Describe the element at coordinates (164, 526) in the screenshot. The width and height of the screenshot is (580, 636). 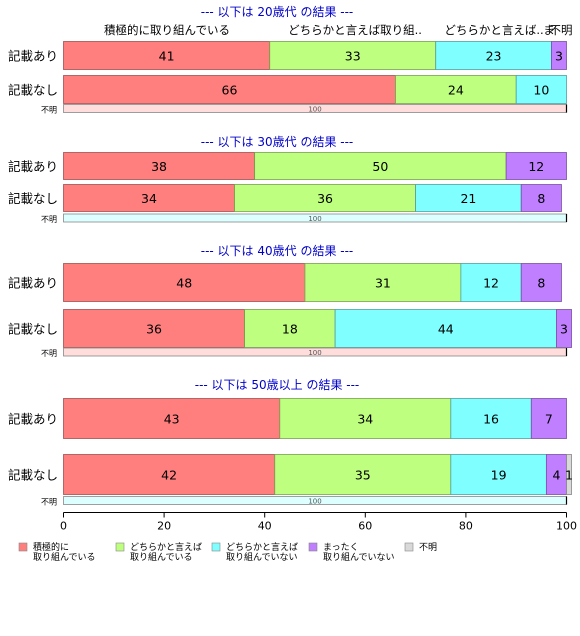
I see `x-tick-label-1: 20` at that location.